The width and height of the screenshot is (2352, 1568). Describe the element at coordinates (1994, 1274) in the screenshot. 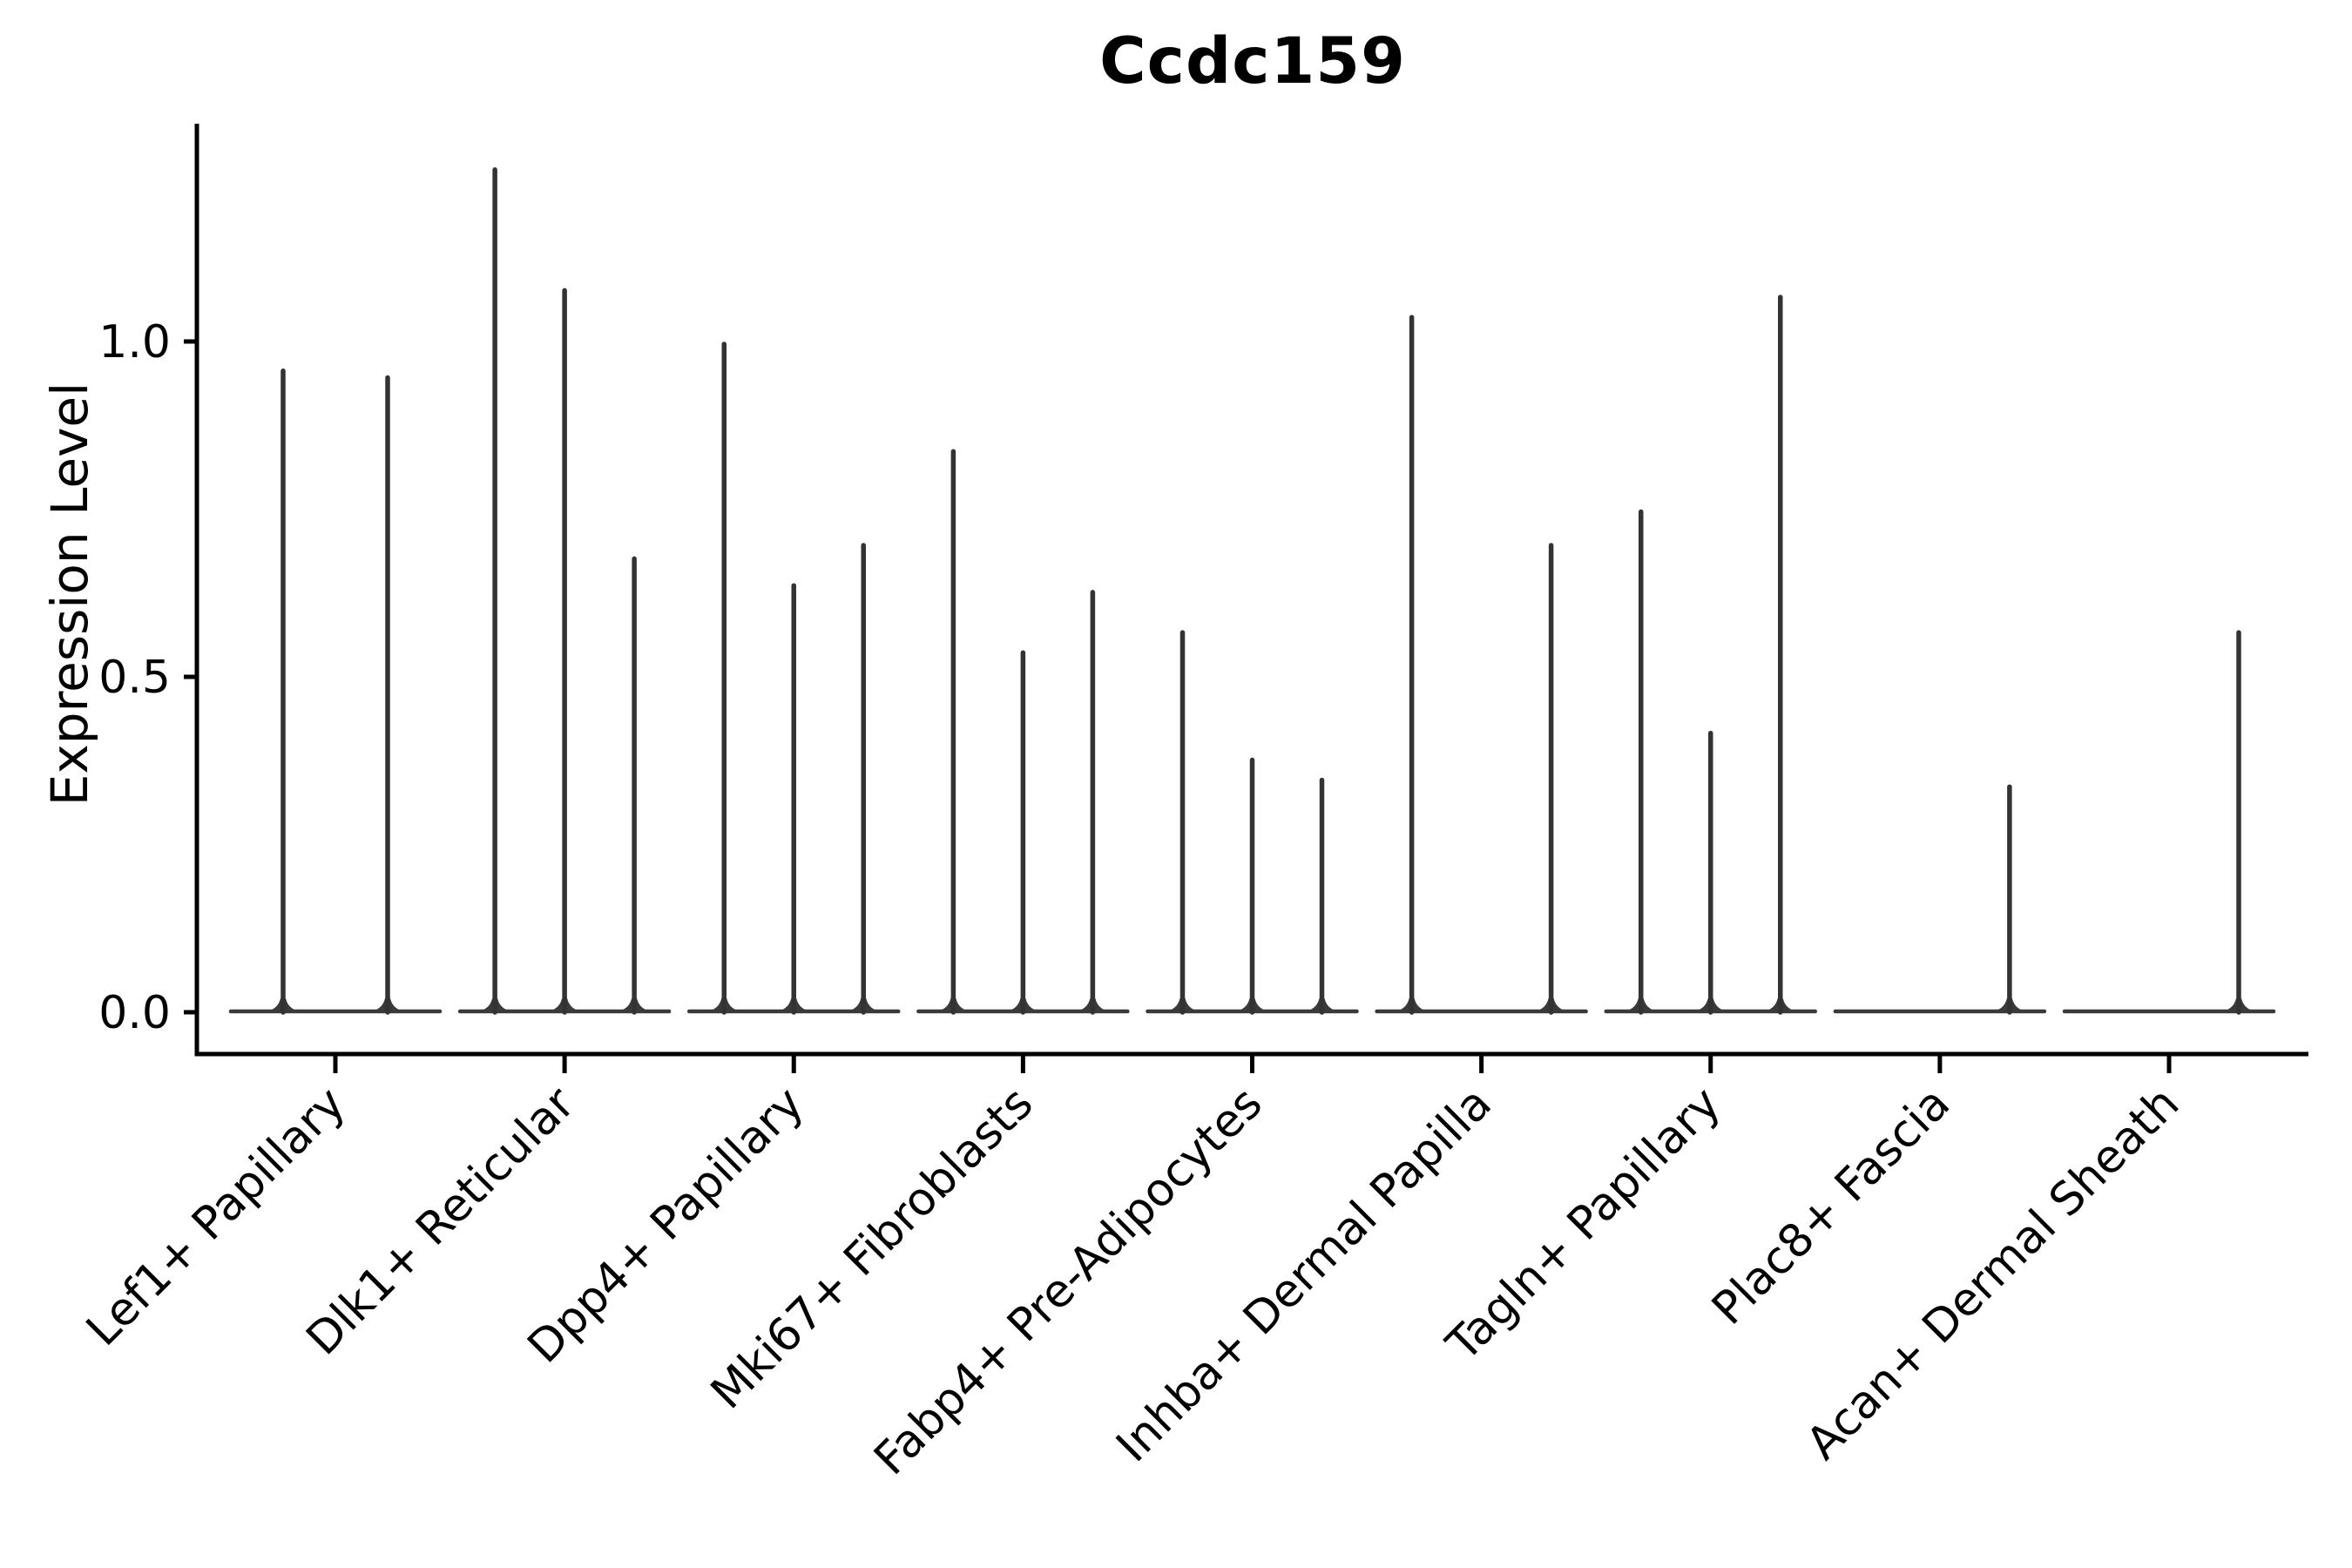

I see `x-category-label: Acan+ Dermal Sheath` at that location.